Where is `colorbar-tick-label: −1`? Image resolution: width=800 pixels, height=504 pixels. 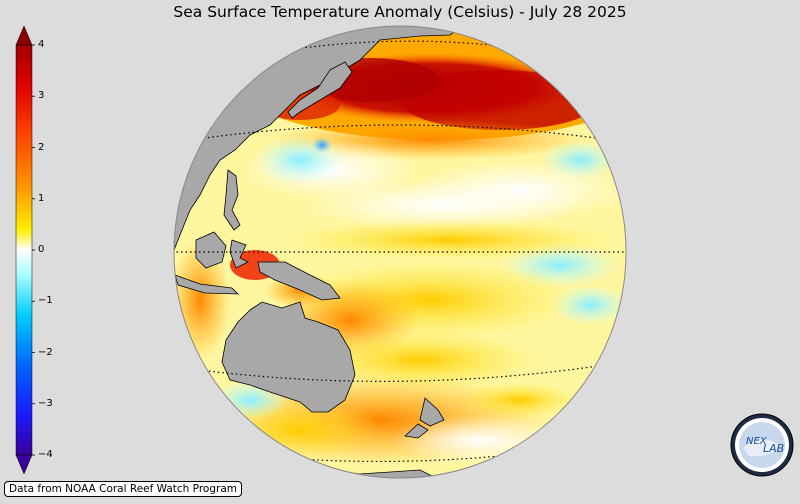
colorbar-tick-label: −1 is located at coordinates (45, 301).